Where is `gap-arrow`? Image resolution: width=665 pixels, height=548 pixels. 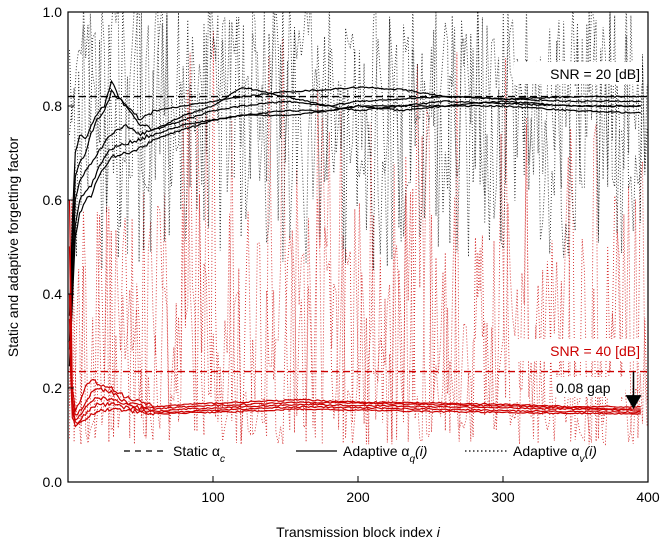
gap-arrow is located at coordinates (633, 390).